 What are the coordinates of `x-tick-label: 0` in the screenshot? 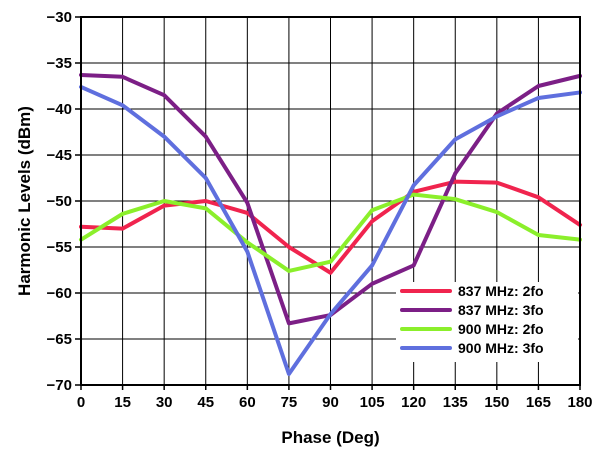 It's located at (81, 402).